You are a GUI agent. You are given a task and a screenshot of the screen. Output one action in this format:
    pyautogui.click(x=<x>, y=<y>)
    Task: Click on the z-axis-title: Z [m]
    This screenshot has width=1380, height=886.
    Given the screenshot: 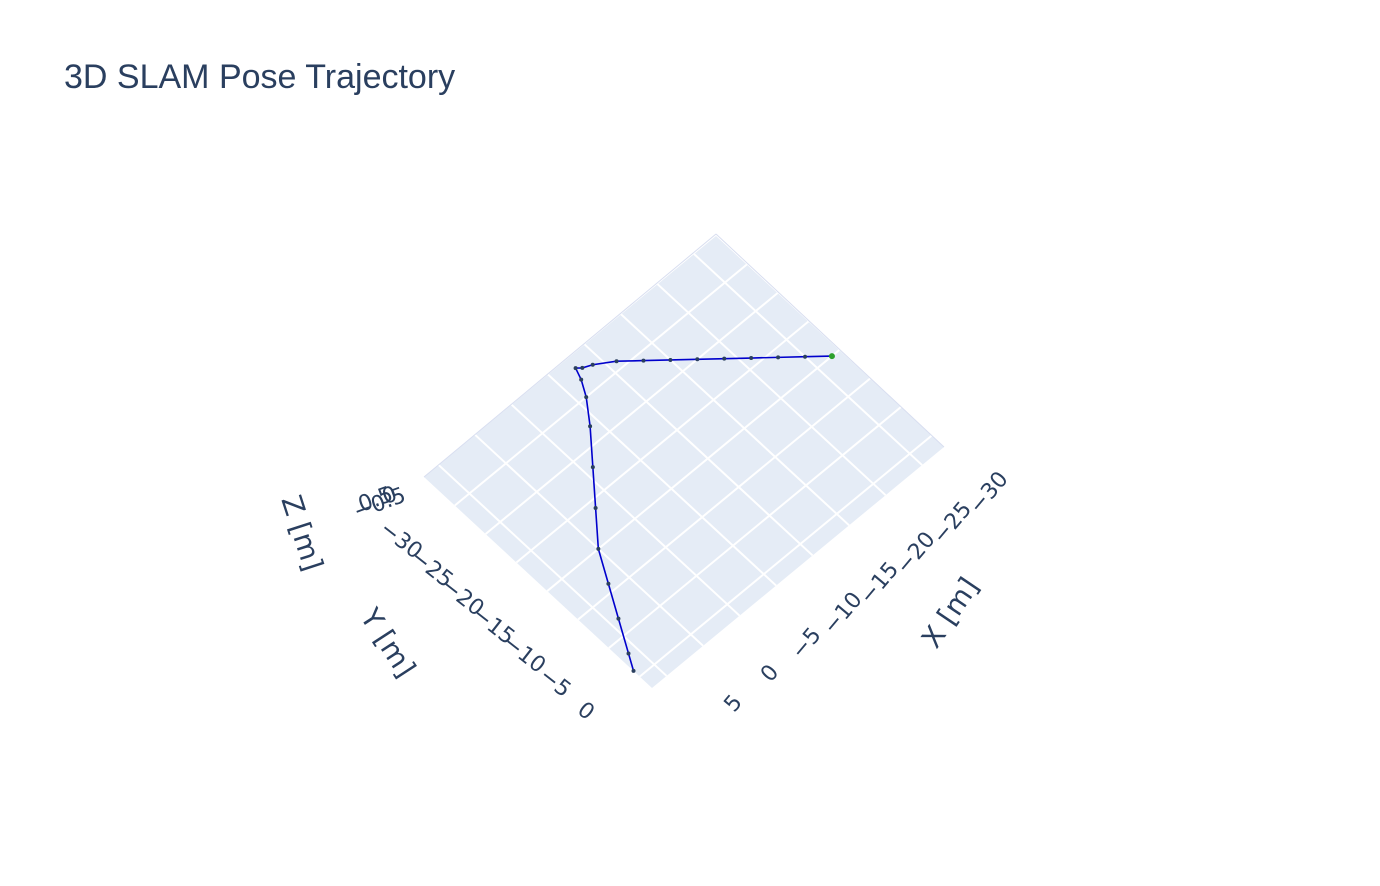 What is the action you would take?
    pyautogui.click(x=301, y=533)
    